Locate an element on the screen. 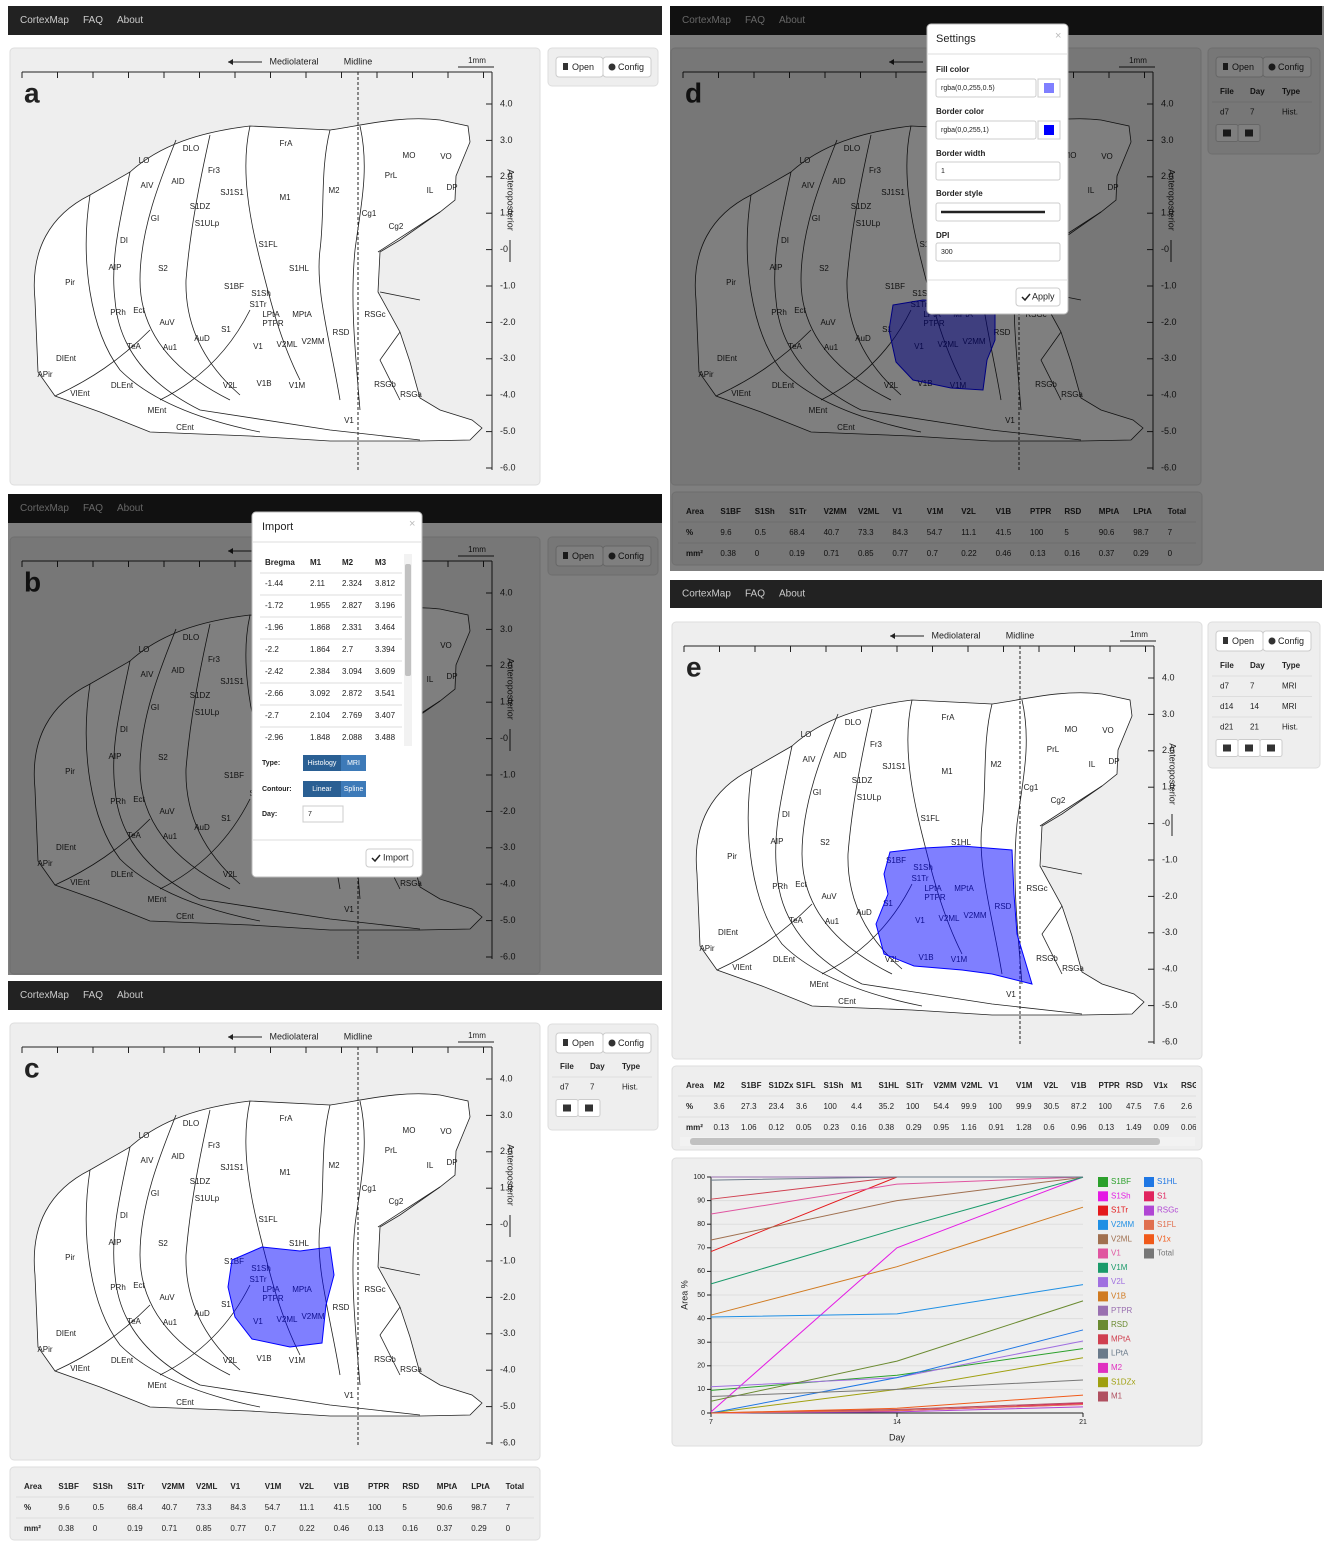 The width and height of the screenshot is (1324, 1546). region-label: Cg1 is located at coordinates (369, 213).